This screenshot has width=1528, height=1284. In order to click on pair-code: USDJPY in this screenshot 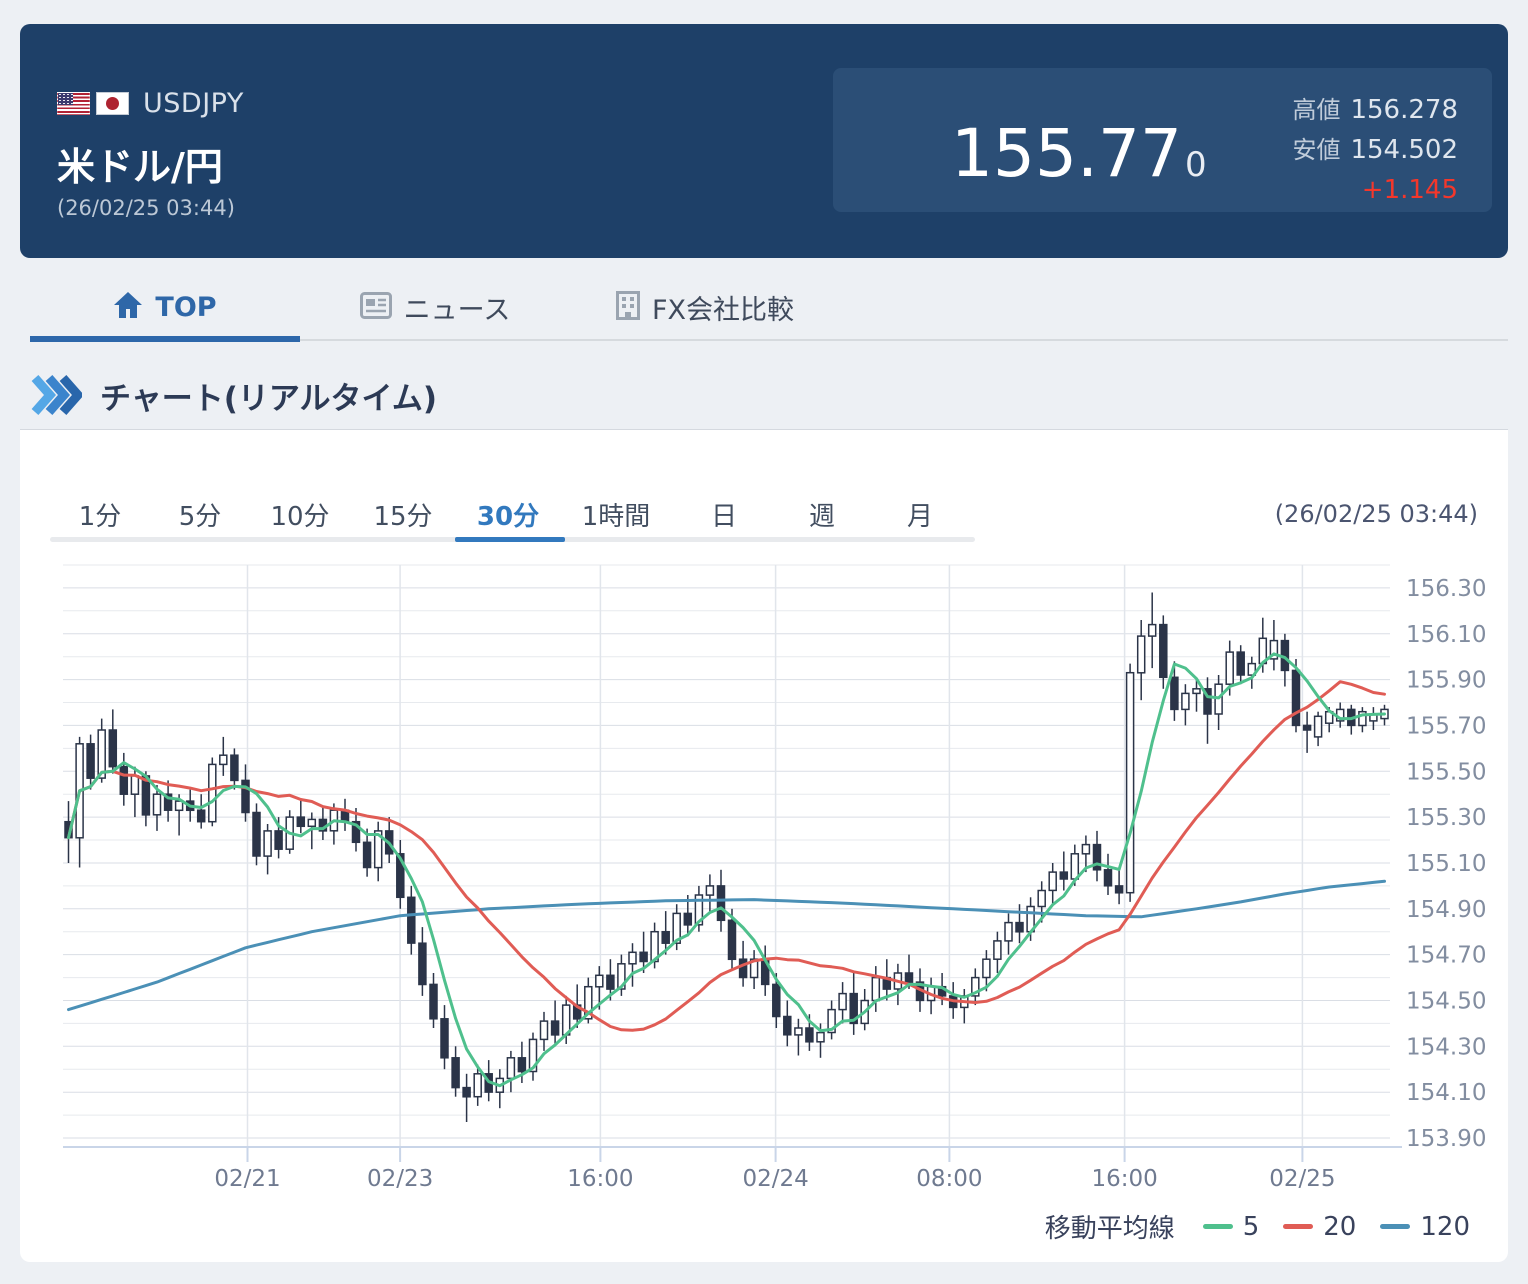, I will do `click(193, 103)`.